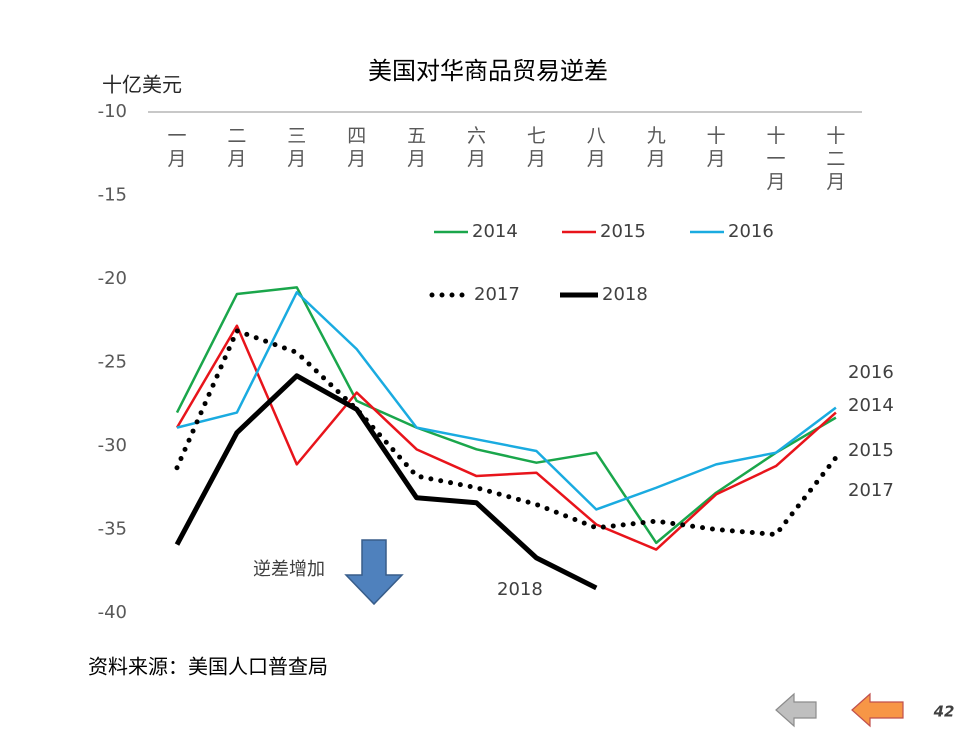 This screenshot has width=973, height=729. I want to click on x-tick-label: 二月, so click(236, 147).